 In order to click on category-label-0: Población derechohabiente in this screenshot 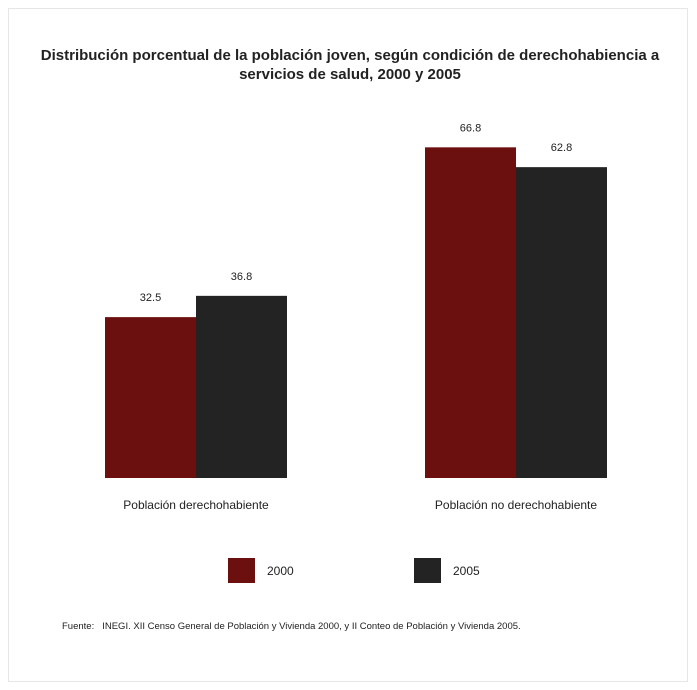, I will do `click(196, 505)`.